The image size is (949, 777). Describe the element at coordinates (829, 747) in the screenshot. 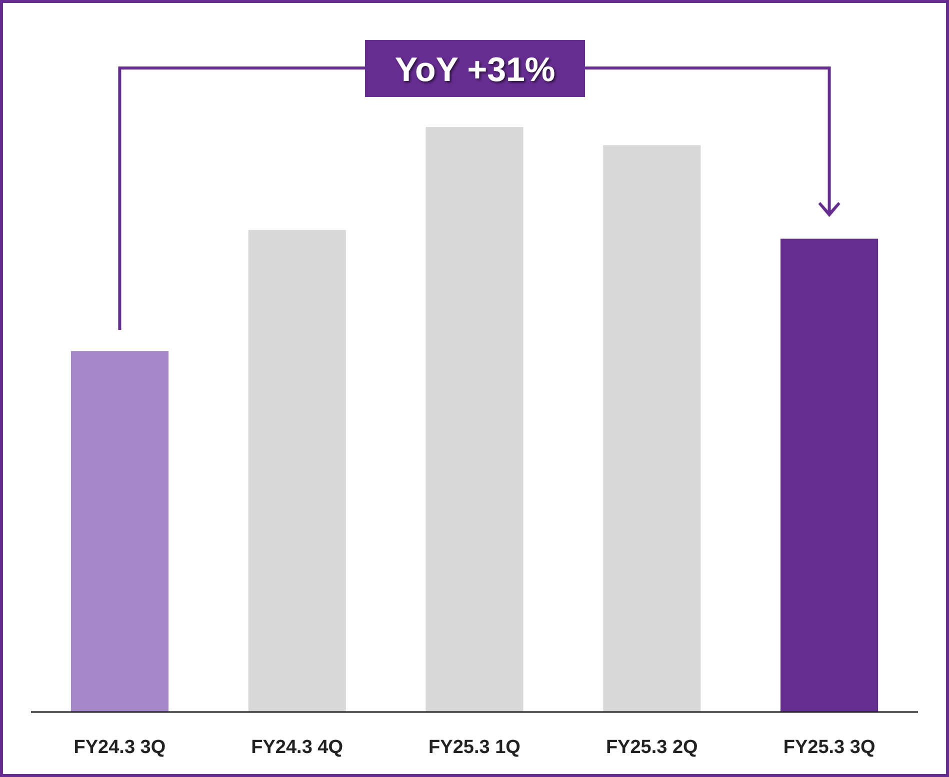

I see `x-tick-label: FY25.3 3Q` at that location.